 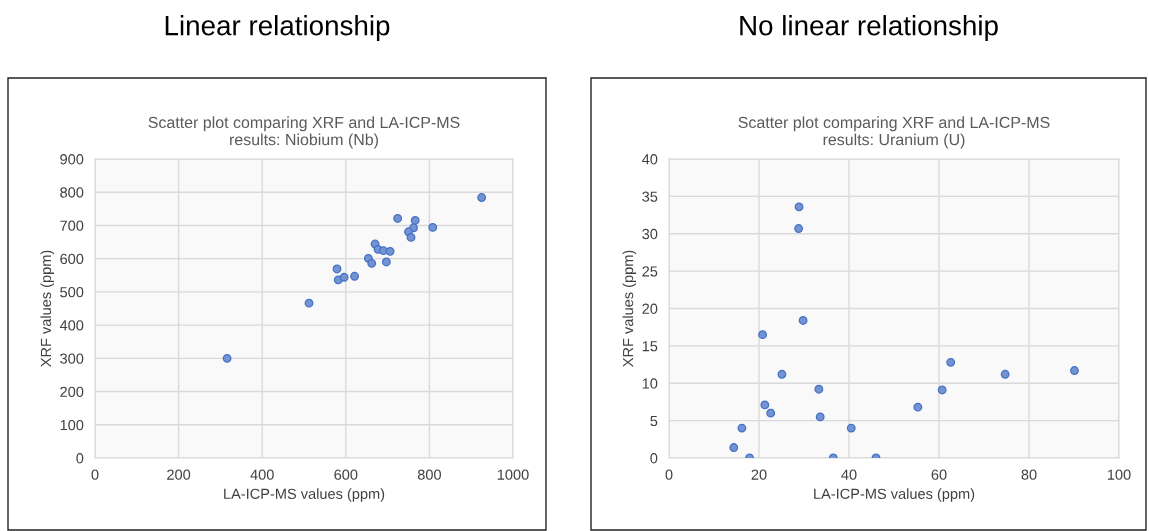 I want to click on y-tick-label: 200, so click(x=72, y=391).